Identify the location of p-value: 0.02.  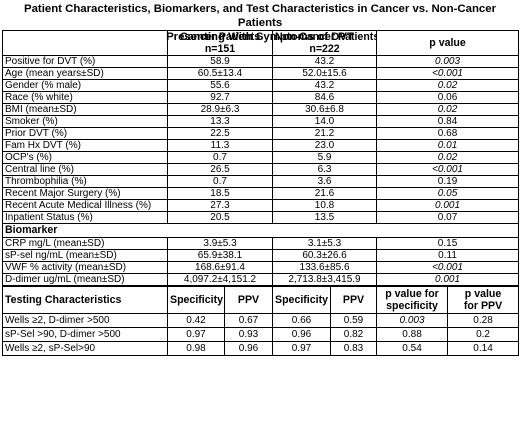
(448, 85).